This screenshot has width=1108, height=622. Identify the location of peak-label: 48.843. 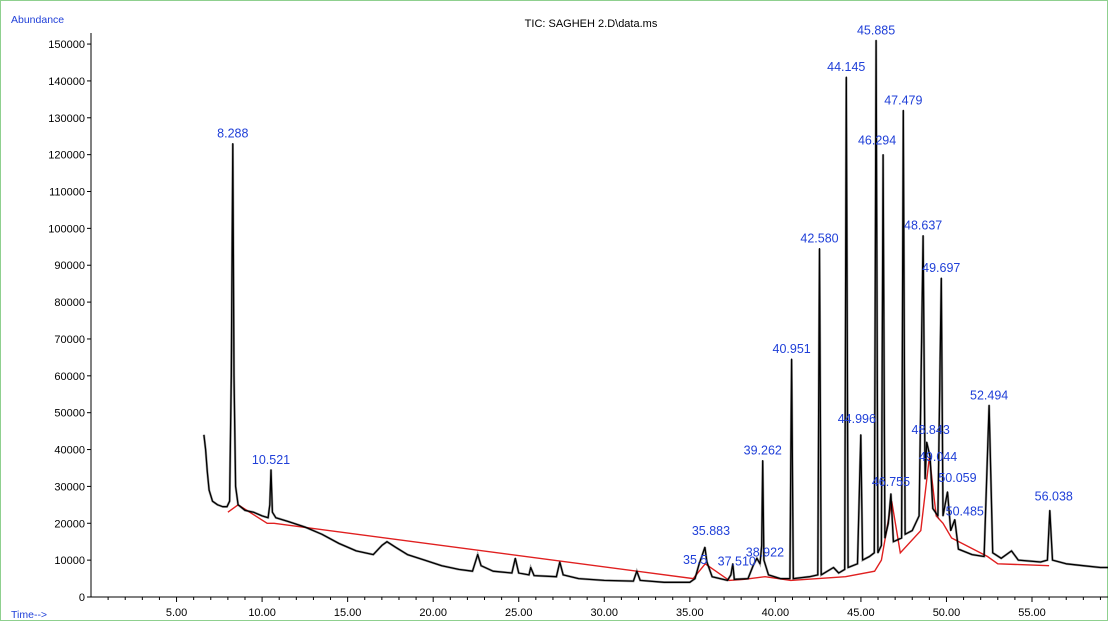
(931, 430).